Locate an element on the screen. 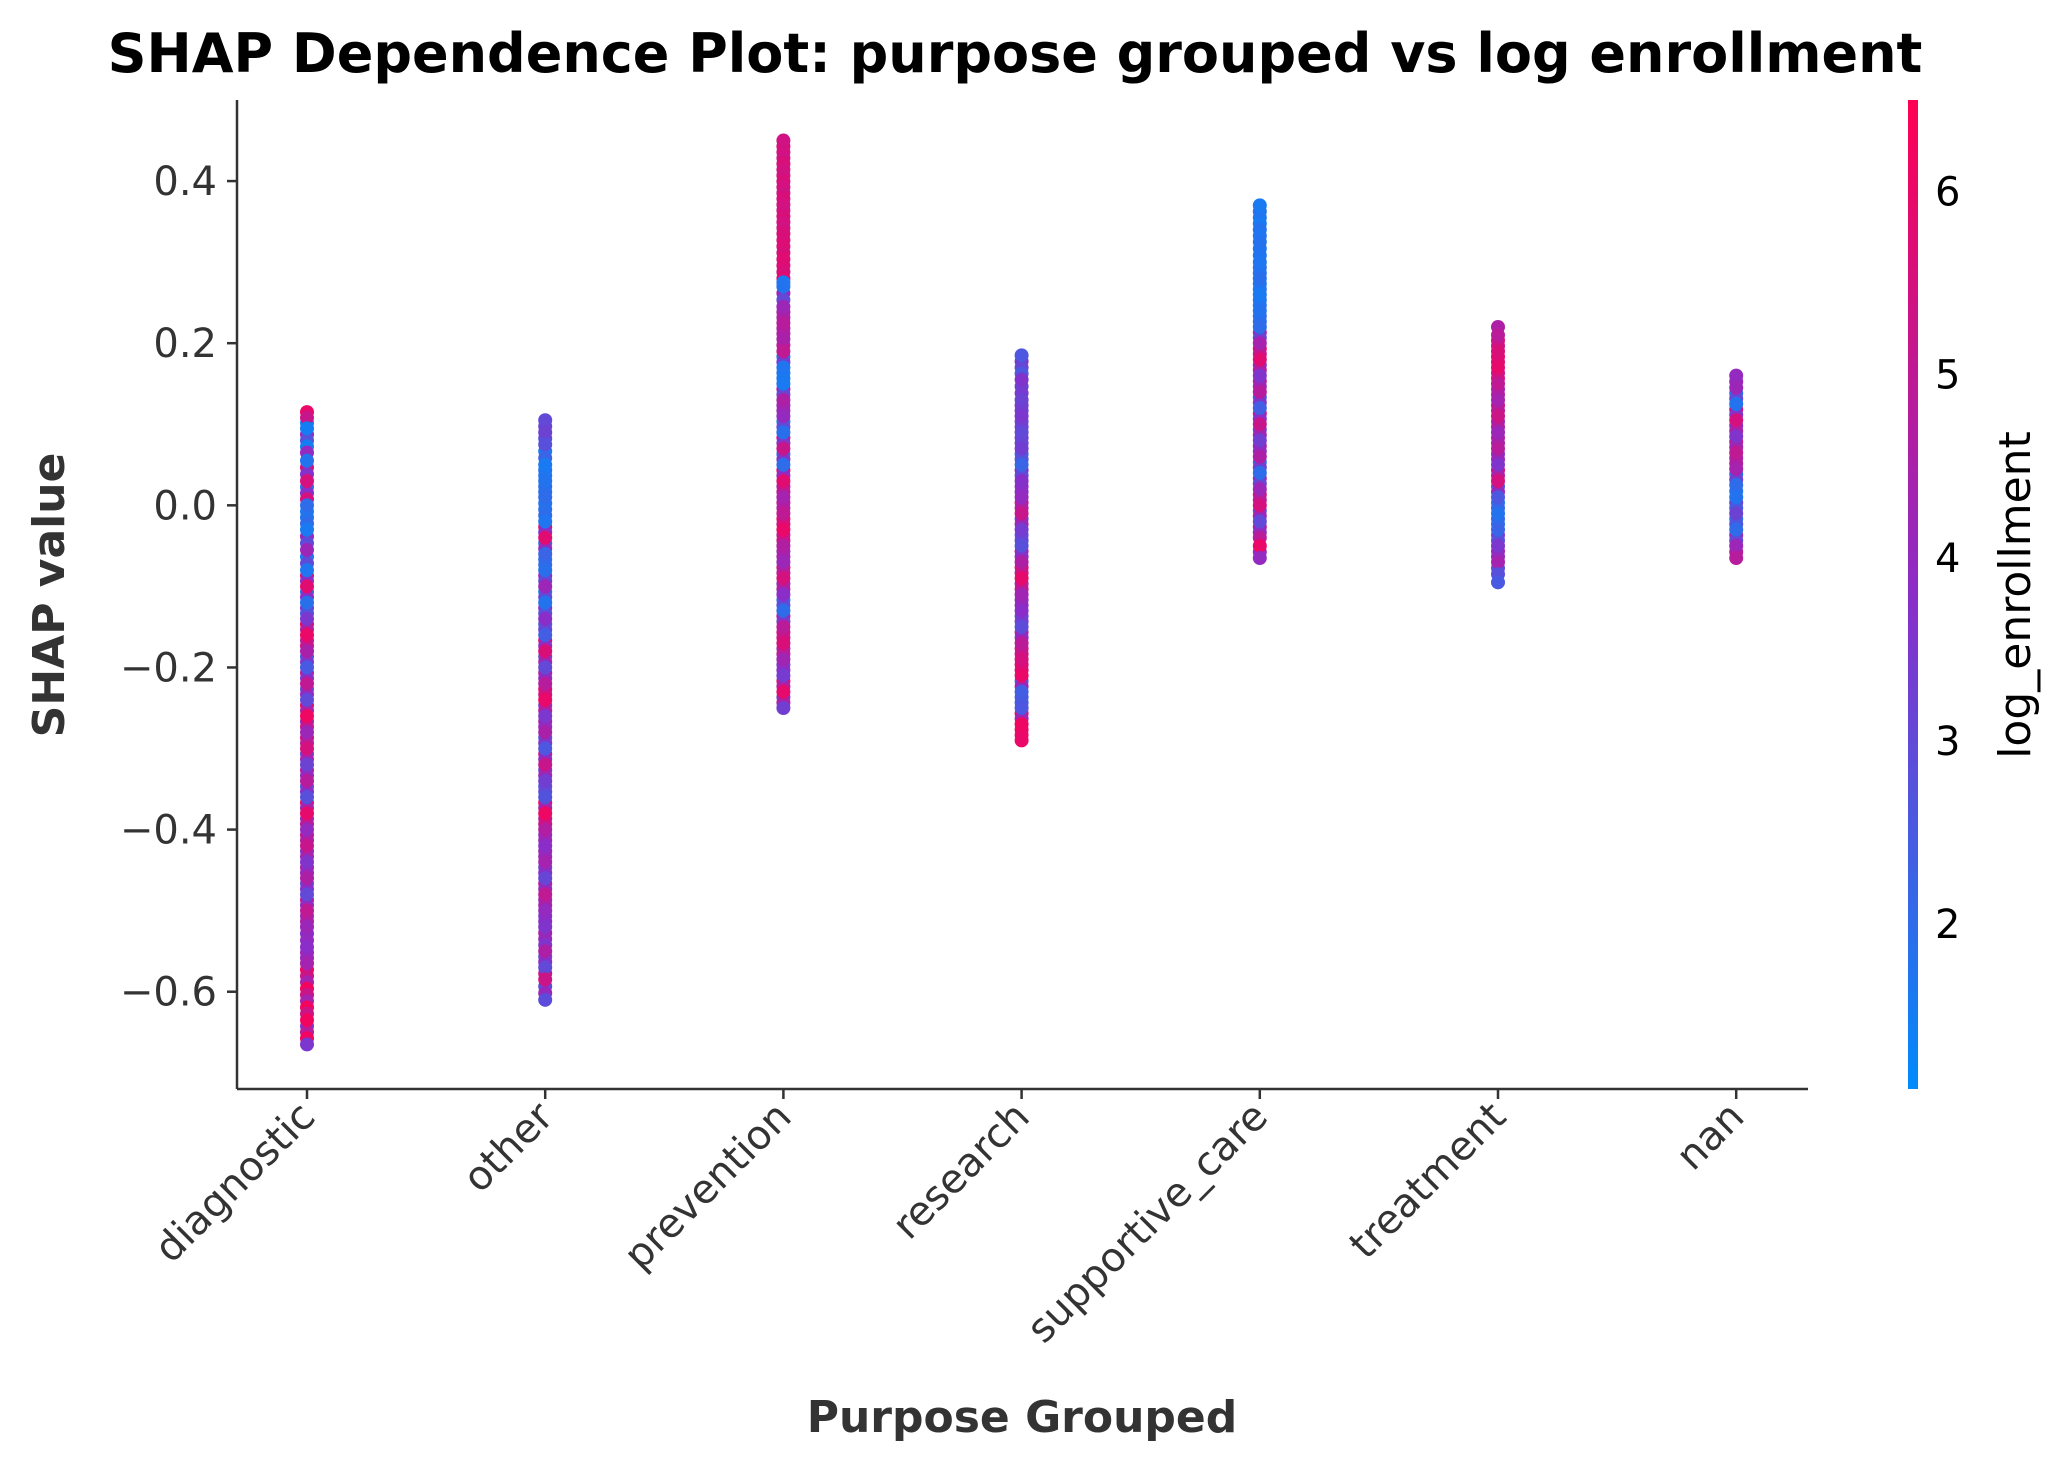  colorbar-tick-label: 5 is located at coordinates (1947, 376).